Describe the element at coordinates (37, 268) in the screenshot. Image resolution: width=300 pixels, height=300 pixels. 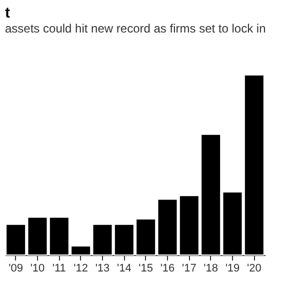
I see `x-tick-label: '10` at that location.